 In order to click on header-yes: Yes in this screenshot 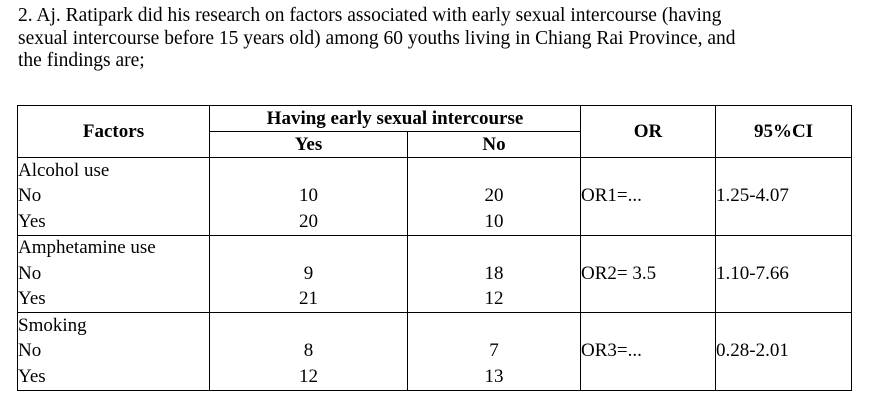, I will do `click(308, 144)`.